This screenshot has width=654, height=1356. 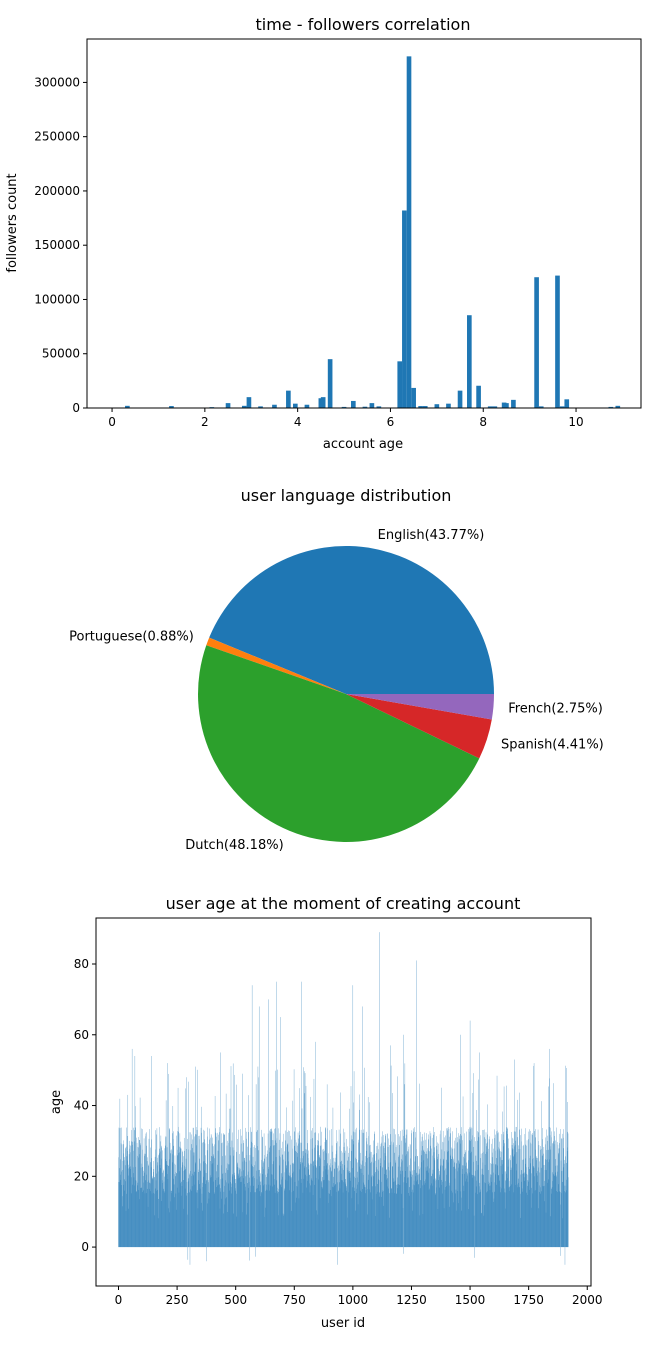 I want to click on chart1-xtick-label: 2, so click(x=205, y=422).